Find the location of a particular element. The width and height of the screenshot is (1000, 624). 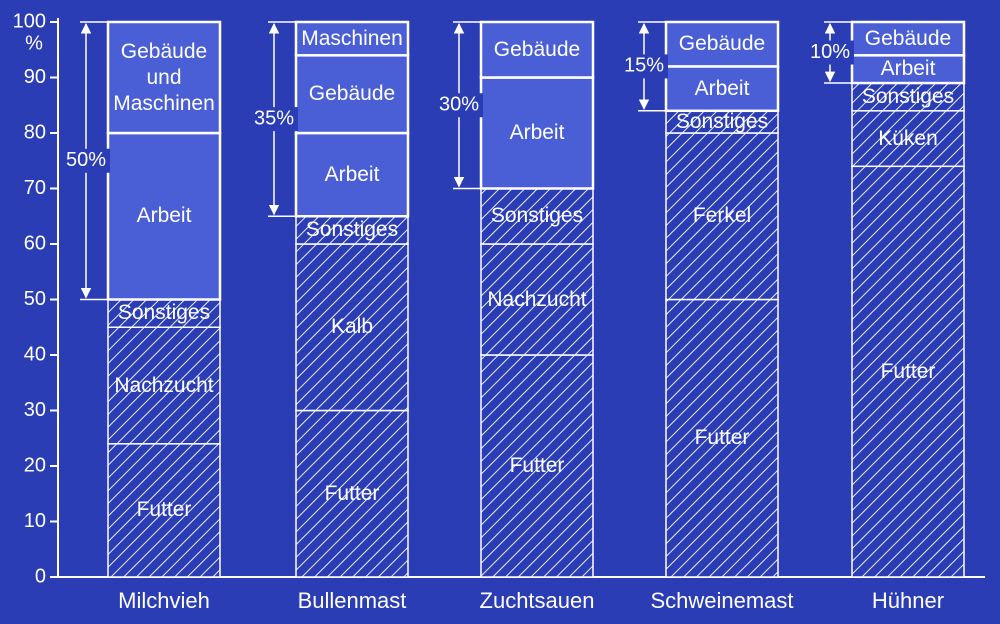

segment-label: Ferkel is located at coordinates (722, 216).